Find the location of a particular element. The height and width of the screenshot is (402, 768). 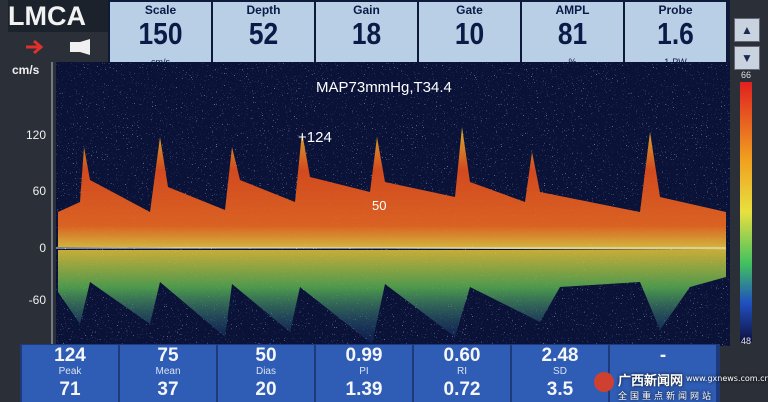

header-label: Gain is located at coordinates (366, 10).